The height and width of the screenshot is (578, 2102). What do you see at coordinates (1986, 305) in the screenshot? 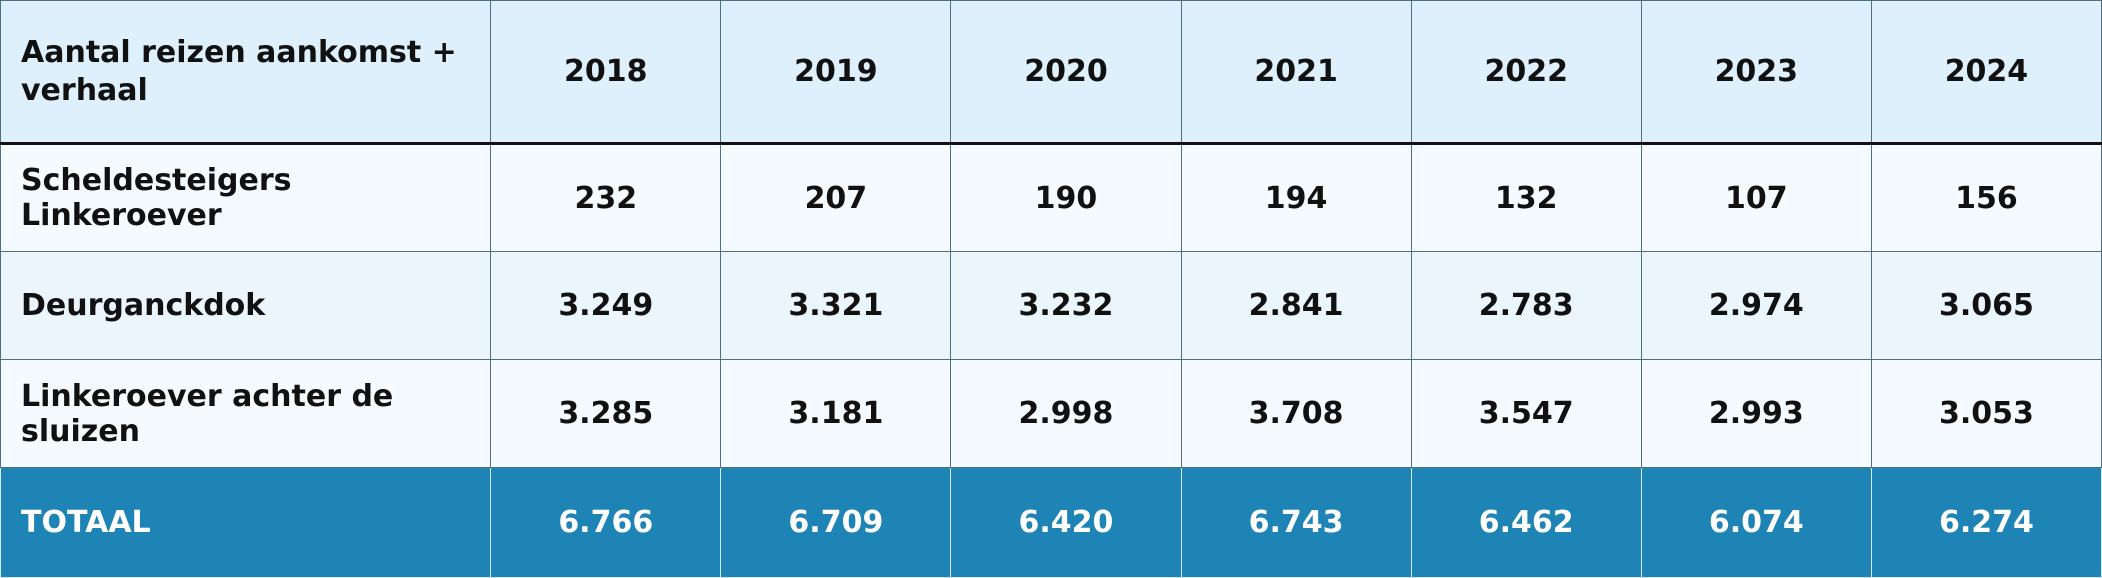
I see `table-cell: 3.065` at bounding box center [1986, 305].